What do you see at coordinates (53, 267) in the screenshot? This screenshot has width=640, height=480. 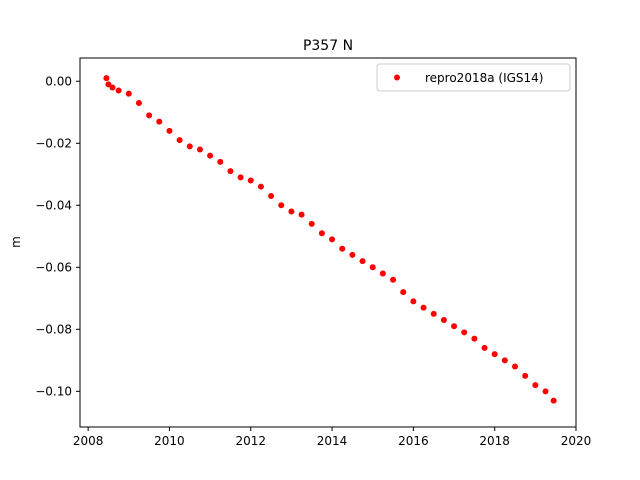 I see `y-tick-label: −0.06` at bounding box center [53, 267].